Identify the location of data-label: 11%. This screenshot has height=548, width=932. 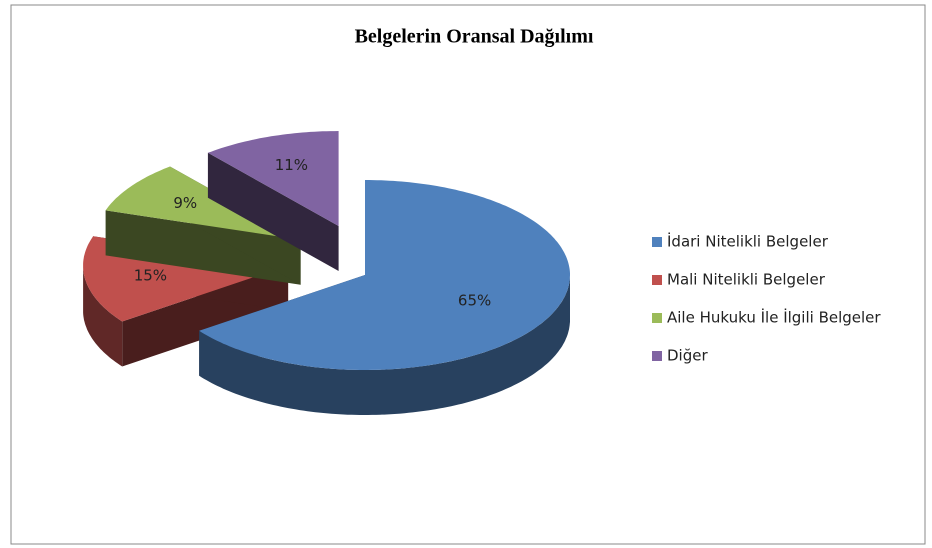
(291, 165).